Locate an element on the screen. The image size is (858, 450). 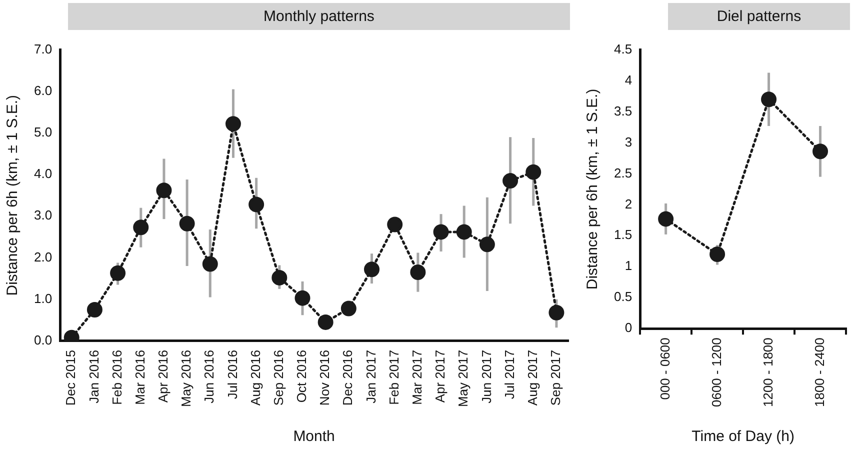
x-tick-label: 000 - 0600 is located at coordinates (664, 369).